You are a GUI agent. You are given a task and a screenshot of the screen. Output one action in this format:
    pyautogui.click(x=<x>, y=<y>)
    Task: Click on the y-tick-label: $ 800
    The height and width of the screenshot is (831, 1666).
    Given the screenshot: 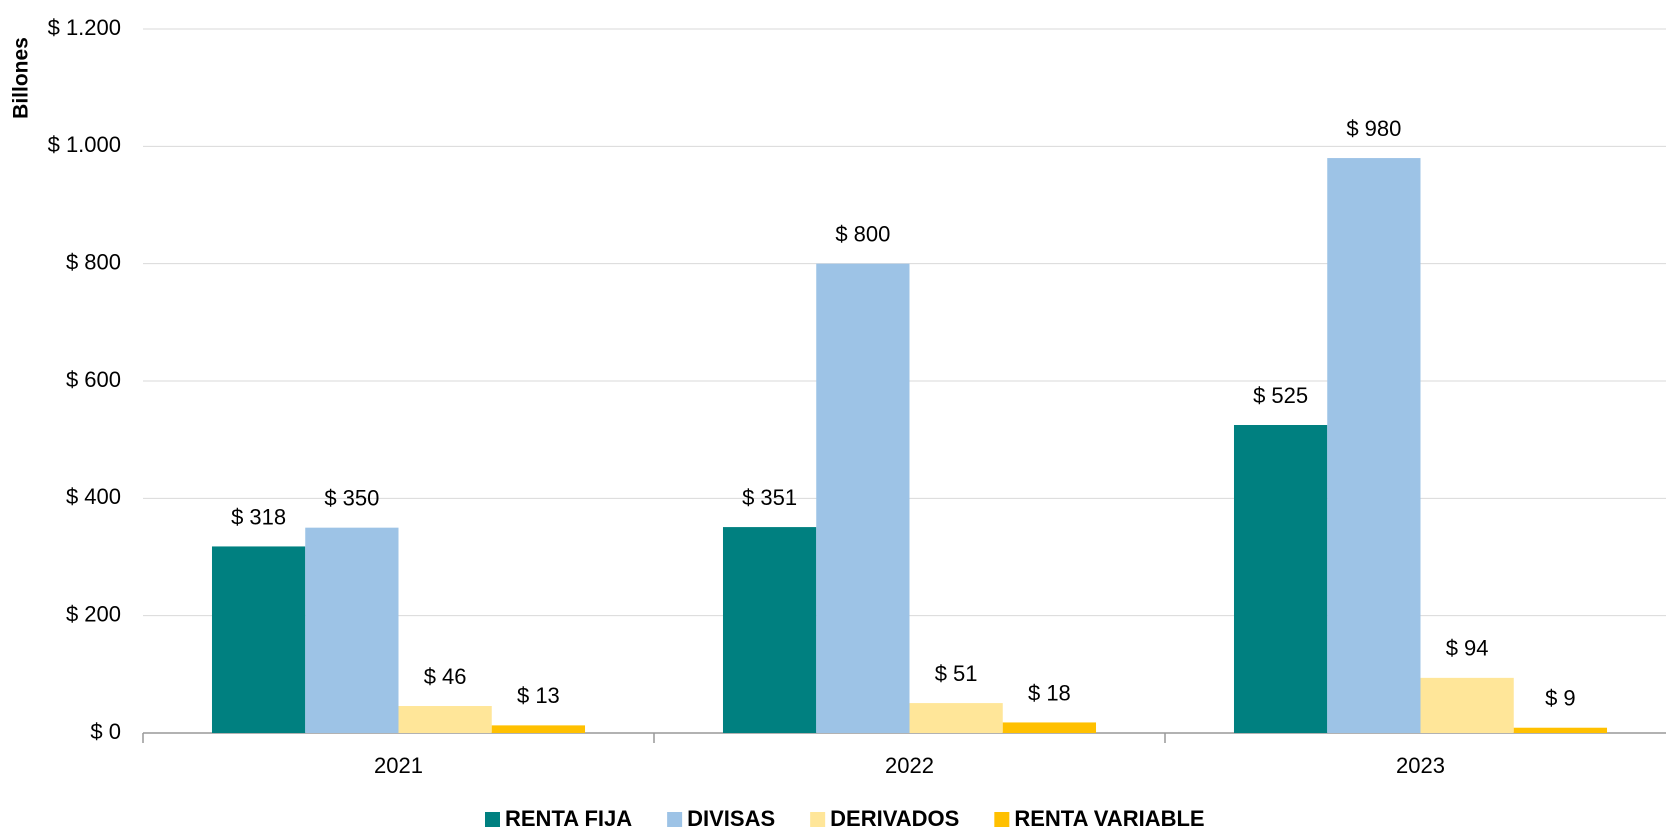 What is the action you would take?
    pyautogui.click(x=93, y=261)
    